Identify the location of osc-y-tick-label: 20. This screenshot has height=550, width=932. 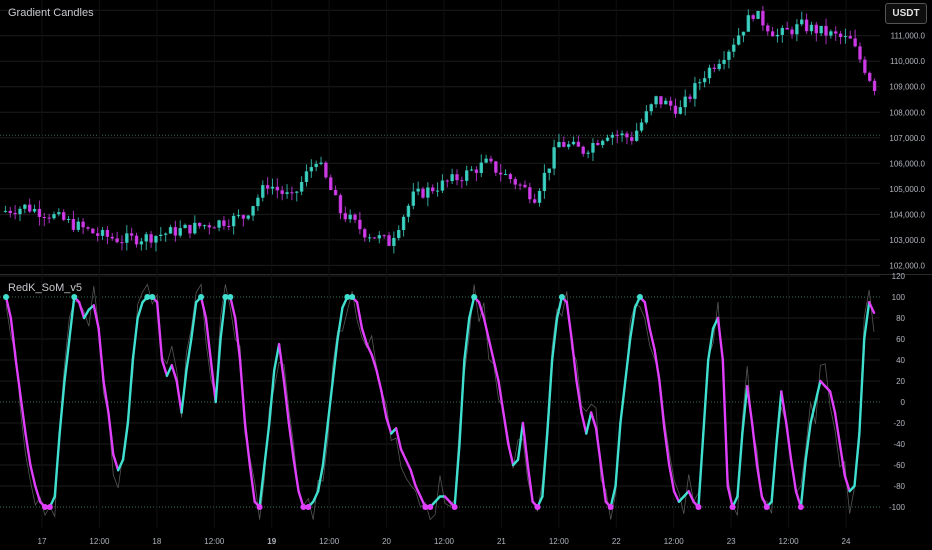
(900, 381).